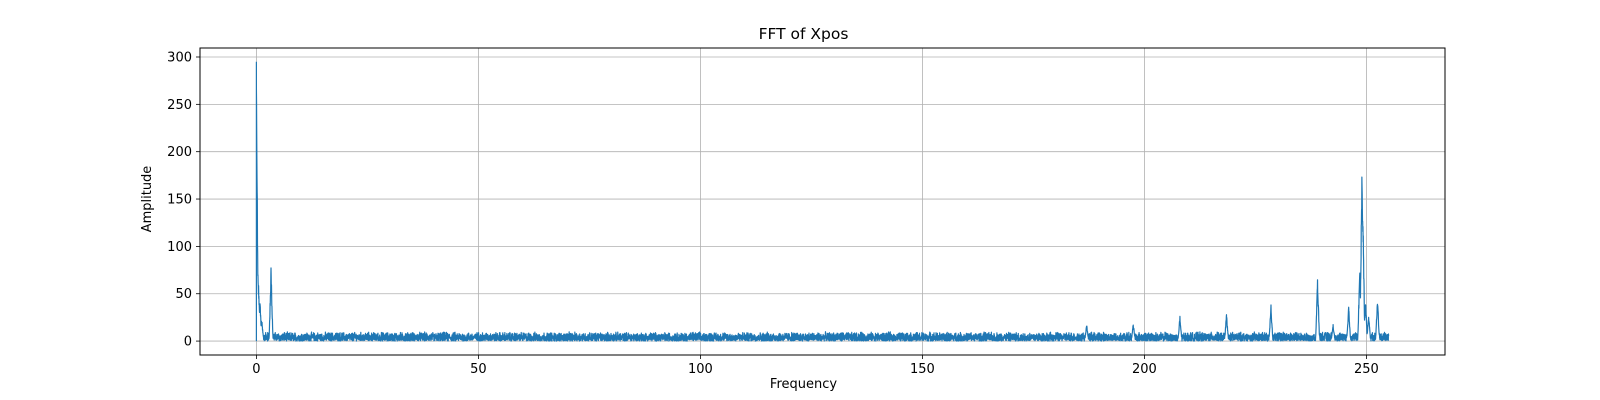  What do you see at coordinates (478, 369) in the screenshot?
I see `x-tick-label: 50` at bounding box center [478, 369].